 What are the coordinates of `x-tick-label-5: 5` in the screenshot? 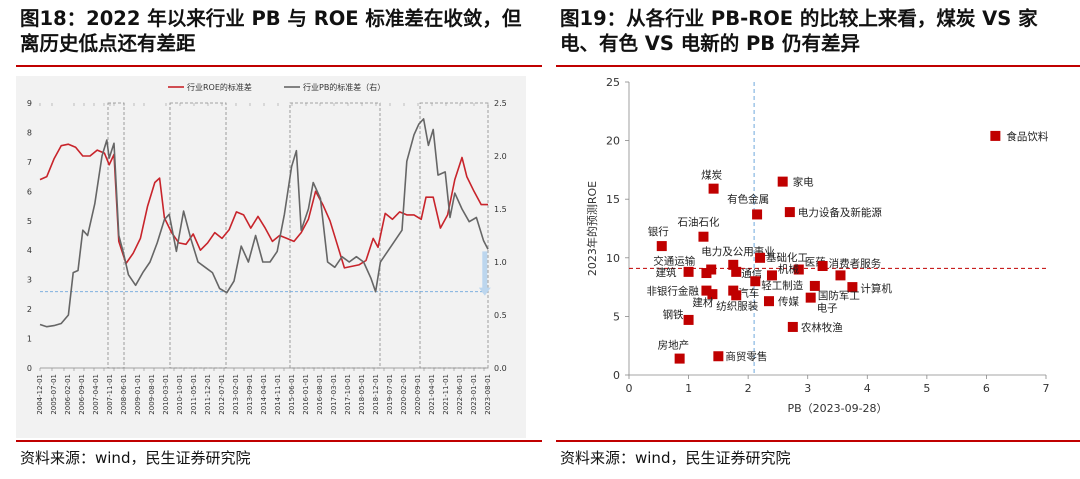 It's located at (926, 388).